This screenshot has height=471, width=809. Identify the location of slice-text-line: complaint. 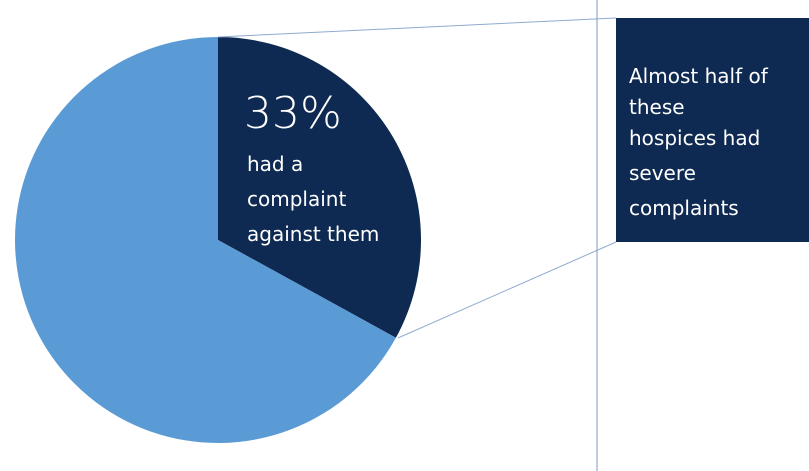
(296, 199).